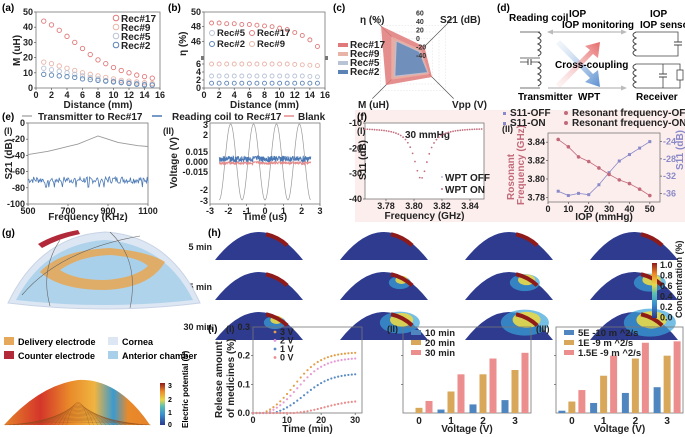  I want to click on legend-label: 2 V, so click(287, 341).